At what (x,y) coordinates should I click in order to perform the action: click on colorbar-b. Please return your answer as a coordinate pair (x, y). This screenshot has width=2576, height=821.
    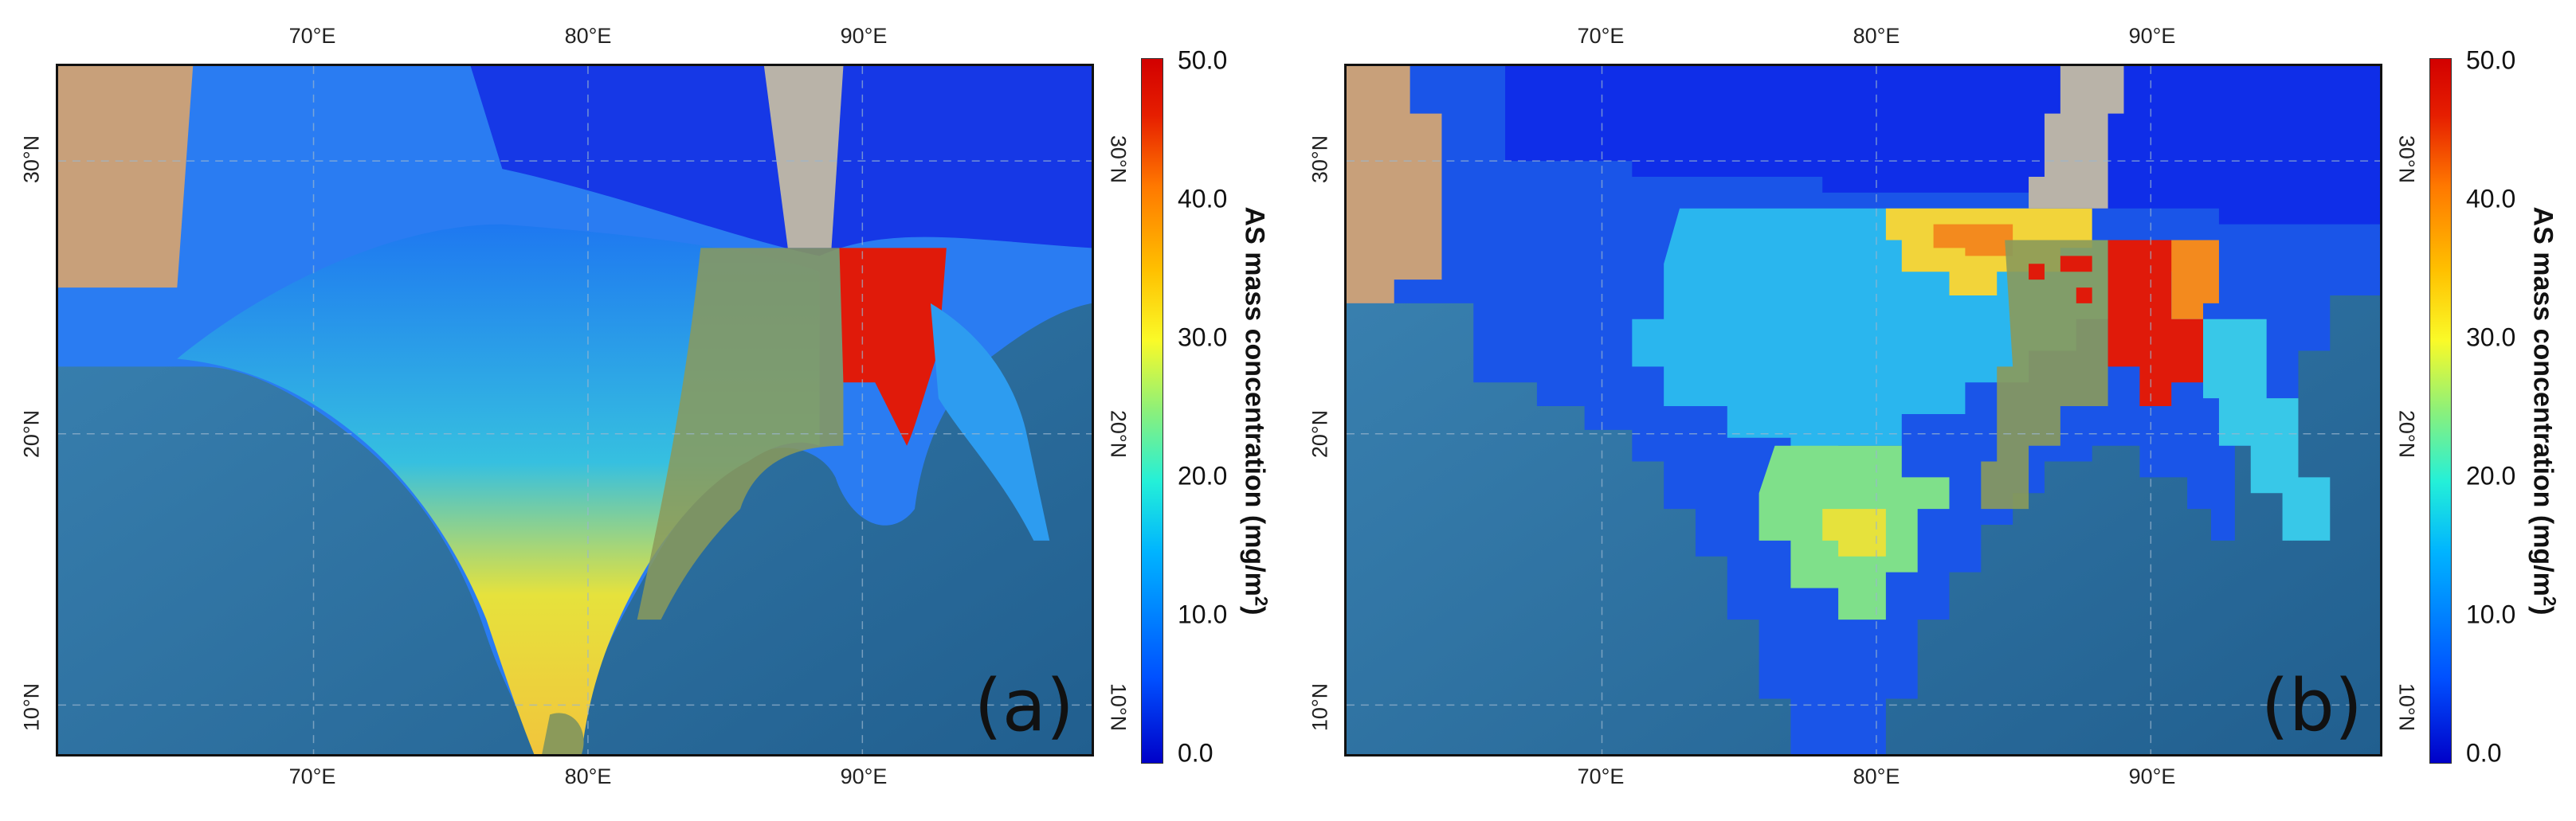
    Looking at the image, I should click on (2440, 411).